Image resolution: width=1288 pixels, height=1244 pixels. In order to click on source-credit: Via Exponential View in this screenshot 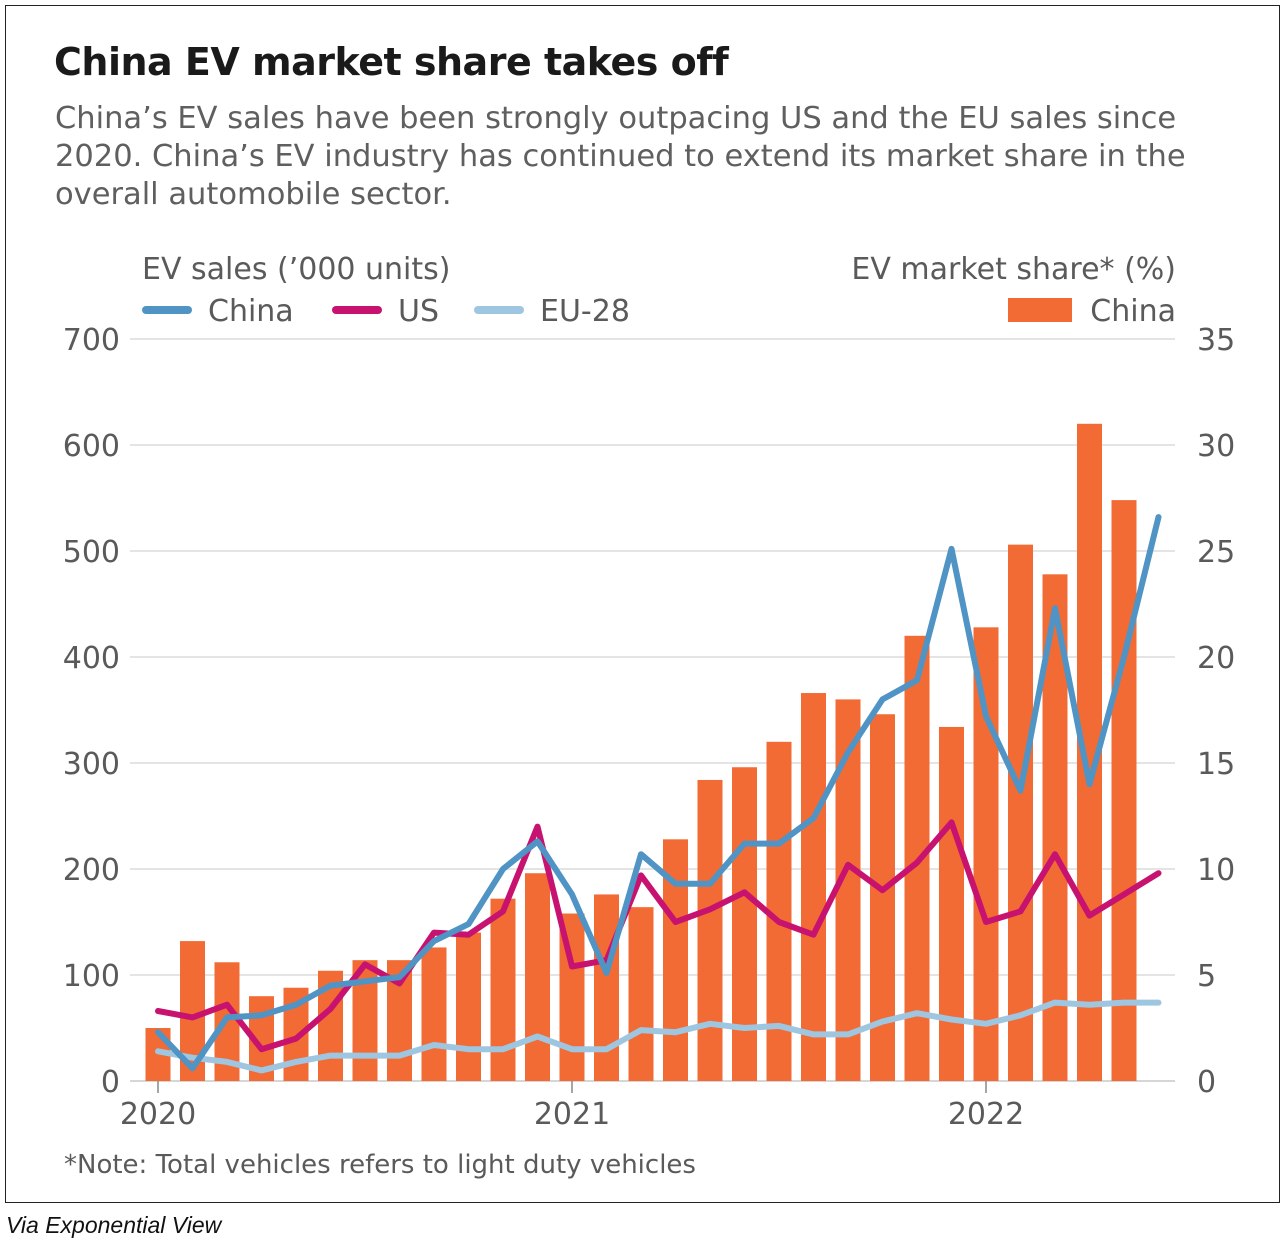, I will do `click(114, 1225)`.